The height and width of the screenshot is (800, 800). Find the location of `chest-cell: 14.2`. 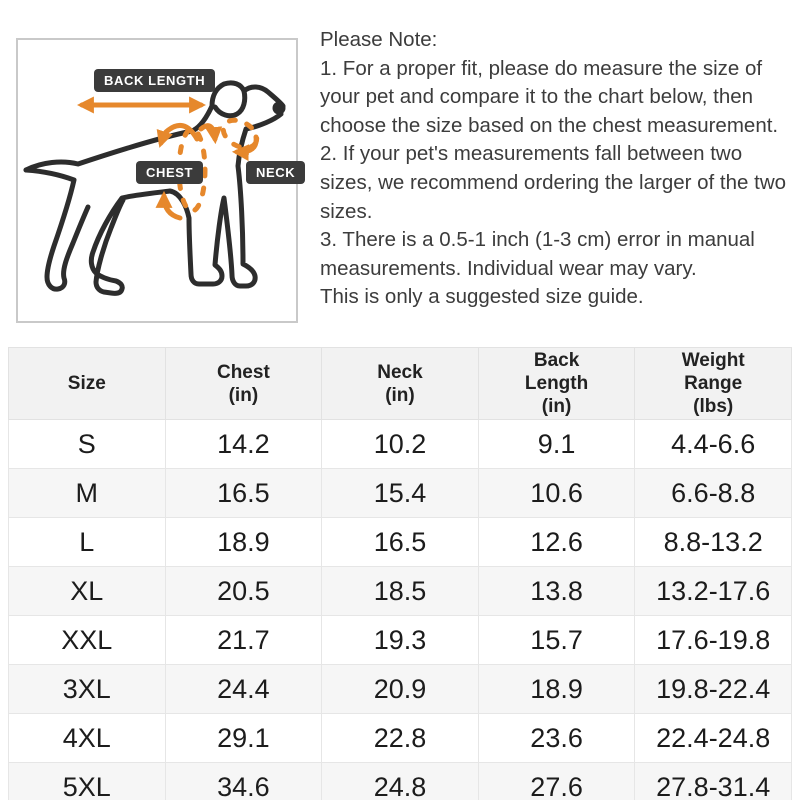

chest-cell: 14.2 is located at coordinates (243, 444).